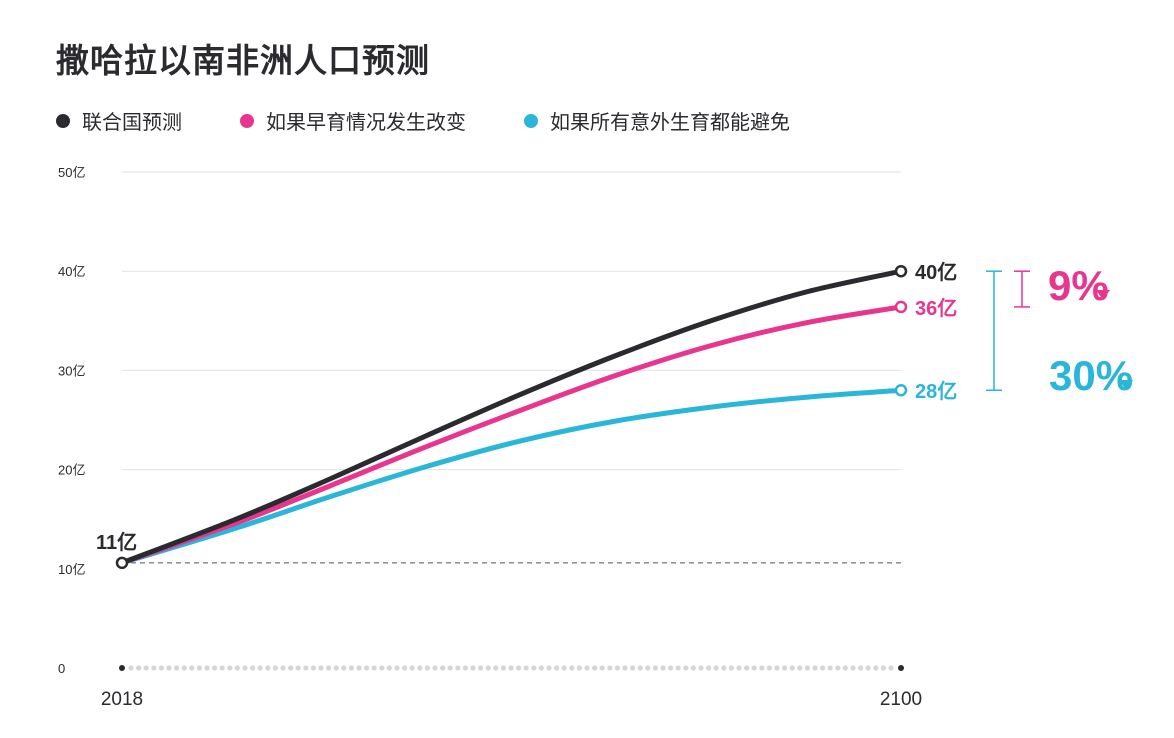 This screenshot has width=1174, height=738. Describe the element at coordinates (132, 122) in the screenshot. I see `legend-label-un: 联合国预测` at that location.